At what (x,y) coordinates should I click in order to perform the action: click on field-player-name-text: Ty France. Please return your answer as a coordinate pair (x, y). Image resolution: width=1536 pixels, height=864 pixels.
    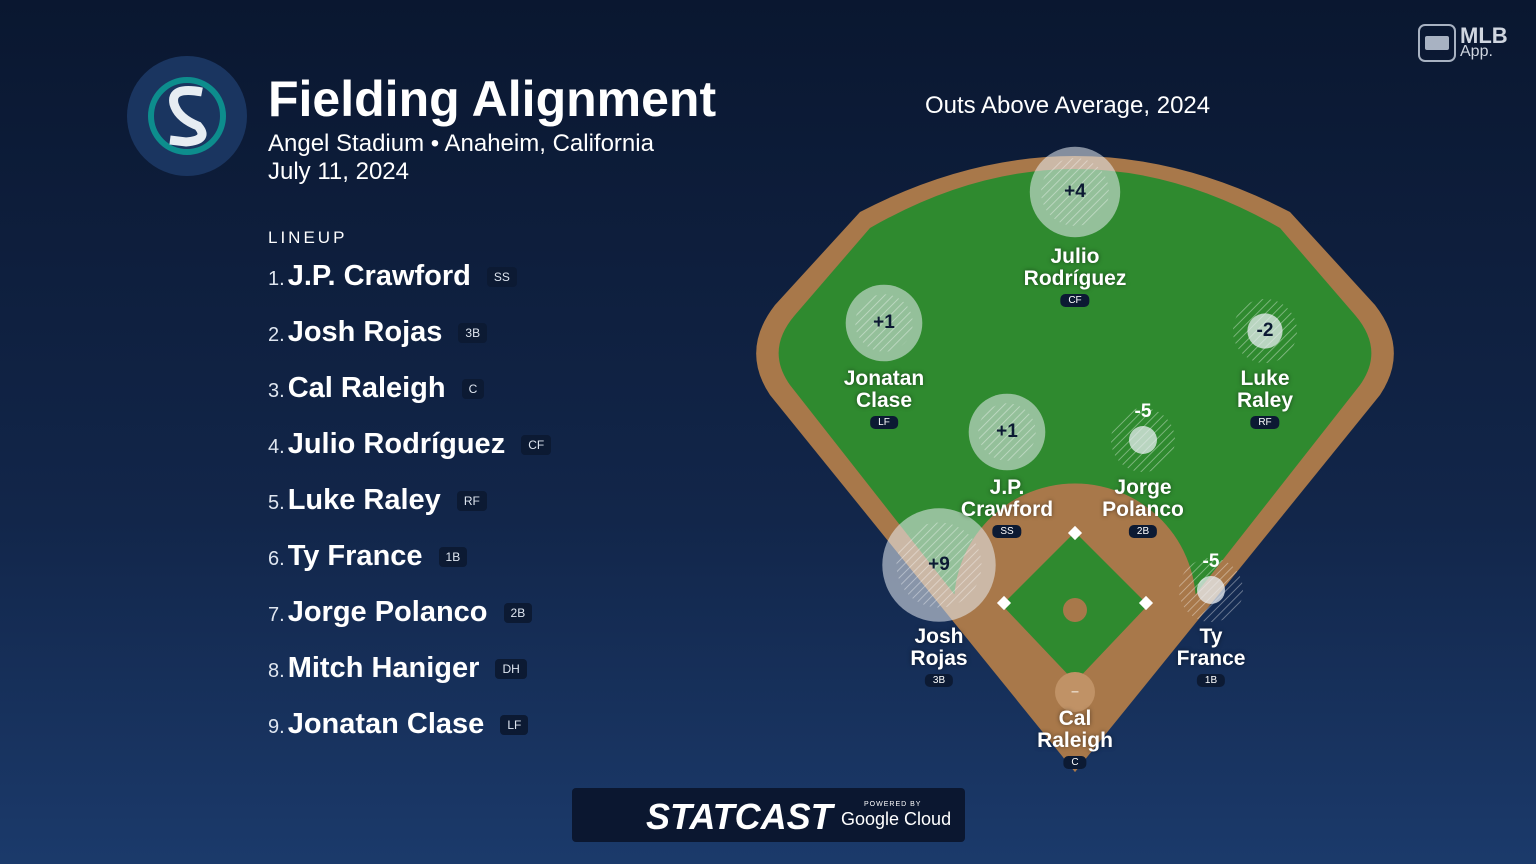
    Looking at the image, I should click on (1211, 647).